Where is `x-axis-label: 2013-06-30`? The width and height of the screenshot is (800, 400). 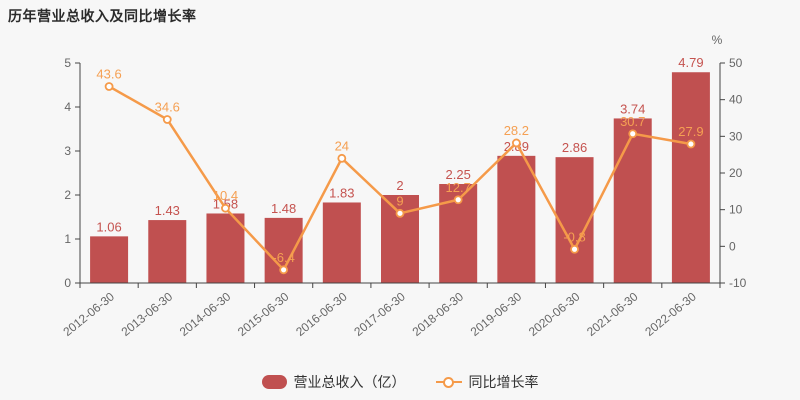
x-axis-label: 2013-06-30 is located at coordinates (147, 314).